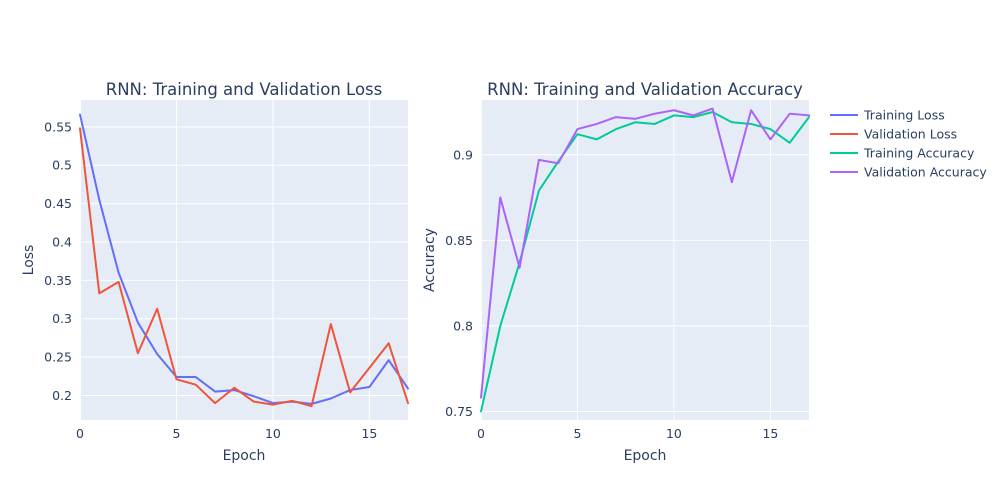 This screenshot has width=1000, height=500. What do you see at coordinates (910, 134) in the screenshot?
I see `legend-label: Validation Loss` at bounding box center [910, 134].